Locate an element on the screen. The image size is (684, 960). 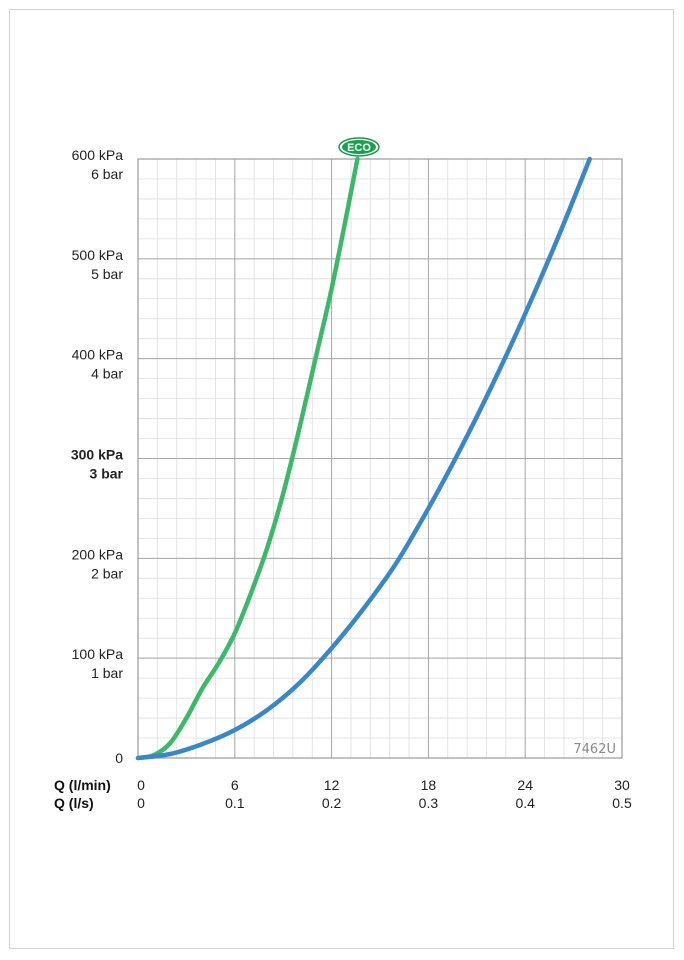
eco-badge-text: ECO is located at coordinates (359, 148).